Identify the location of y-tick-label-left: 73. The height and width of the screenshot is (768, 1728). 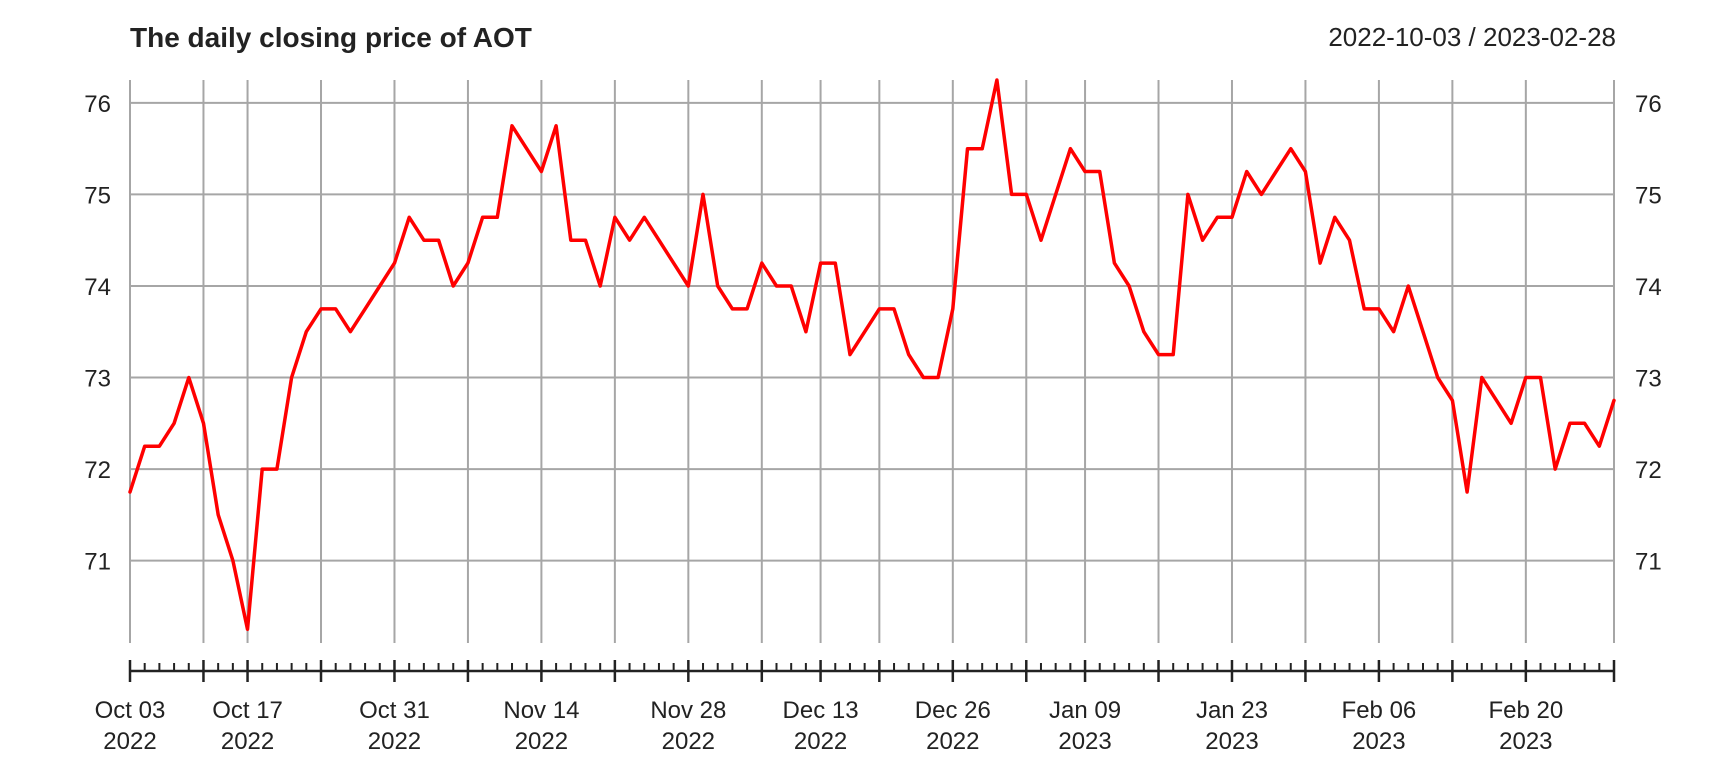
(97, 379).